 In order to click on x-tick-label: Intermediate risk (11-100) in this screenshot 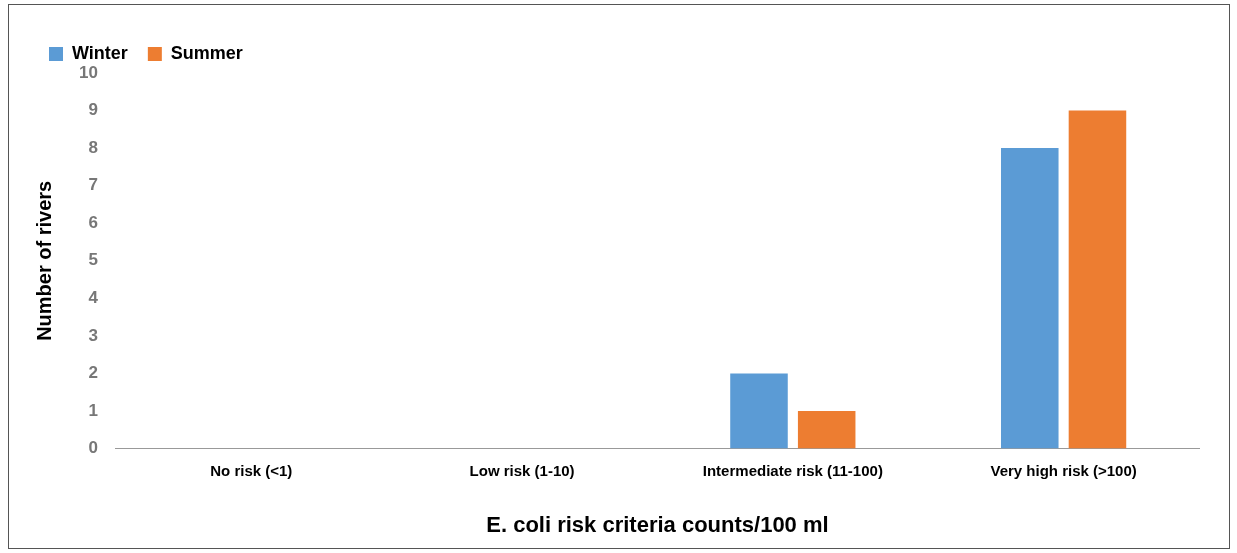, I will do `click(792, 470)`.